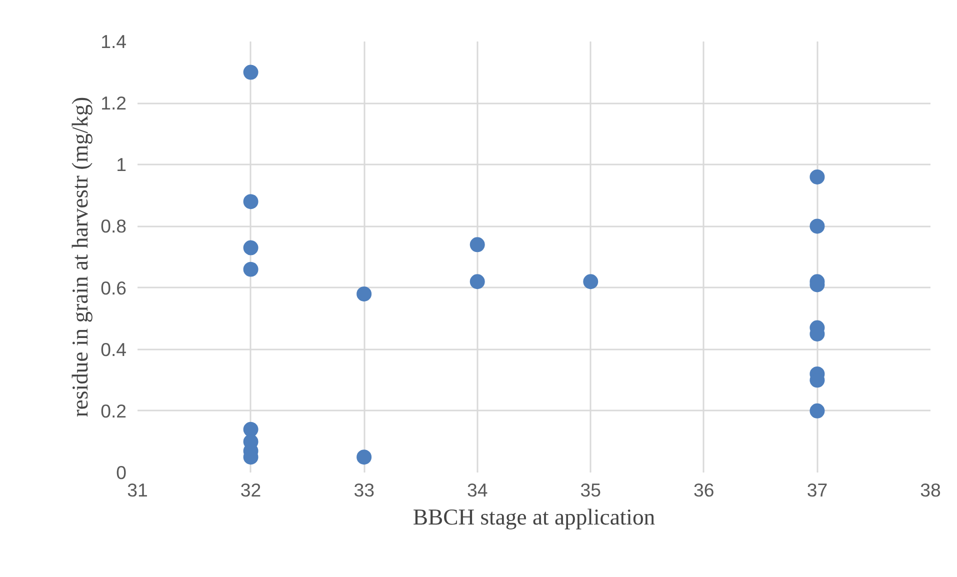  What do you see at coordinates (534, 517) in the screenshot?
I see `x-axis-title: BBCH stage at application` at bounding box center [534, 517].